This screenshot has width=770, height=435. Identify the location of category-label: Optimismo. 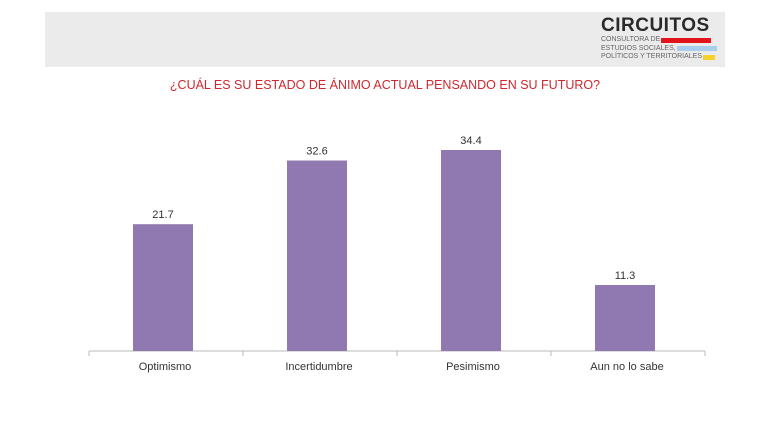
(165, 367).